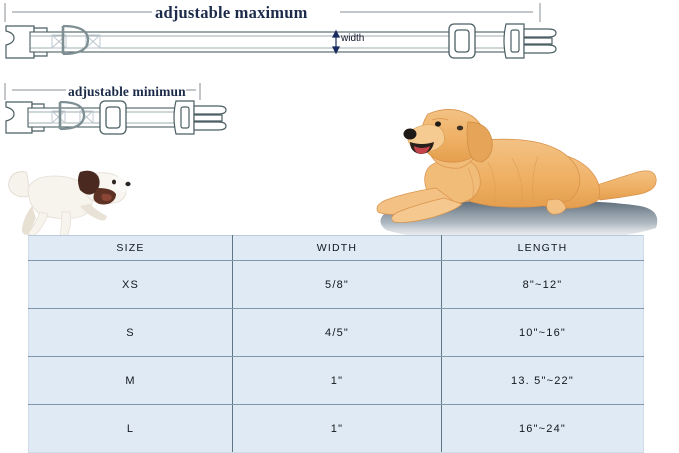  Describe the element at coordinates (130, 332) in the screenshot. I see `cell-size: S` at that location.